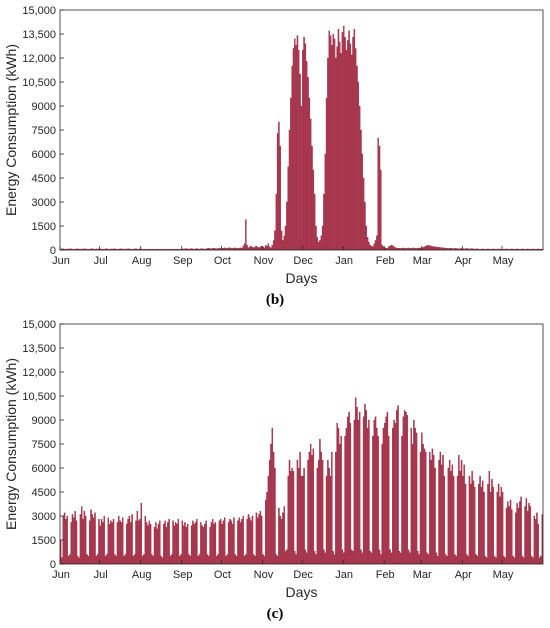 The height and width of the screenshot is (628, 550). I want to click on x-axis-title: Days, so click(302, 592).